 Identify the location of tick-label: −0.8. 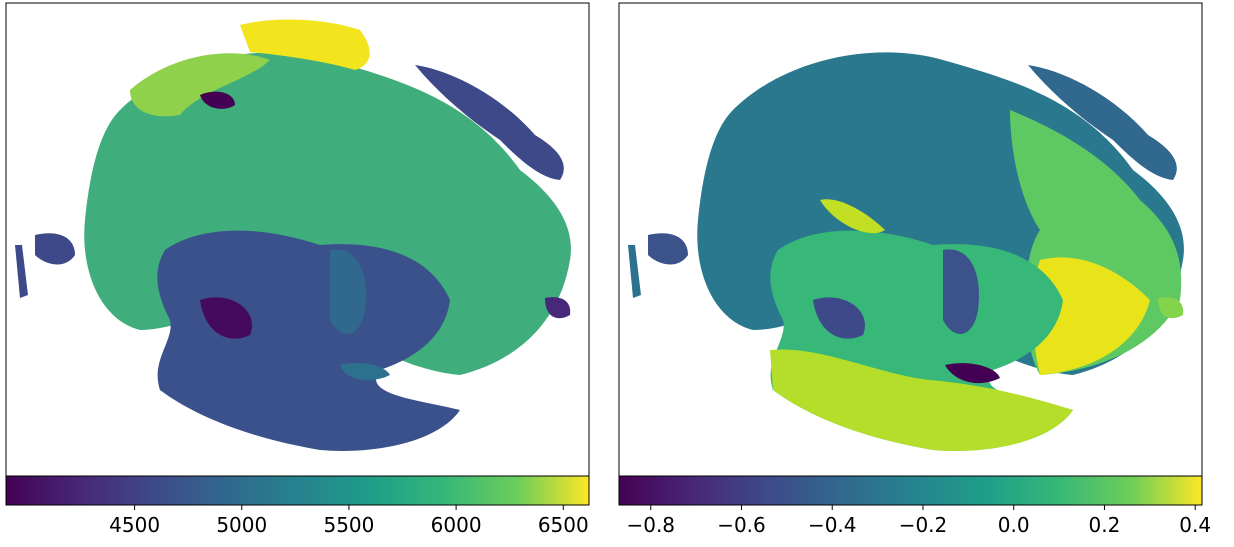
(650, 525).